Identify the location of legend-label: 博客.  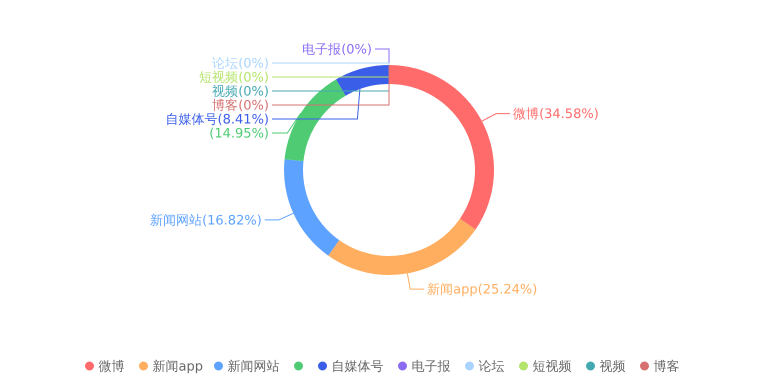
(667, 366).